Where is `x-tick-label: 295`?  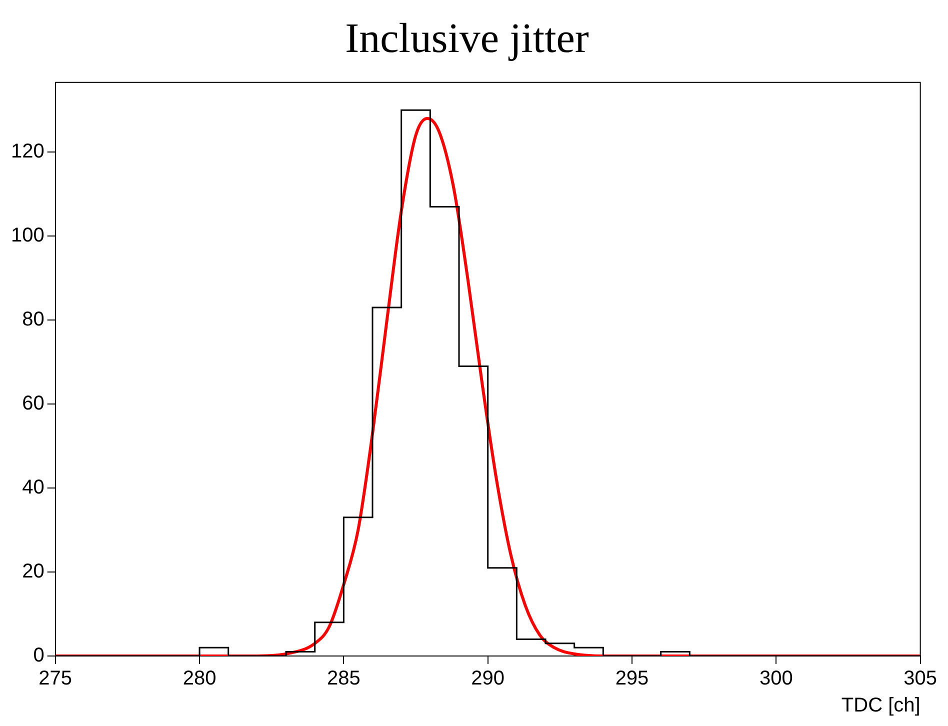
x-tick-label: 295 is located at coordinates (632, 679).